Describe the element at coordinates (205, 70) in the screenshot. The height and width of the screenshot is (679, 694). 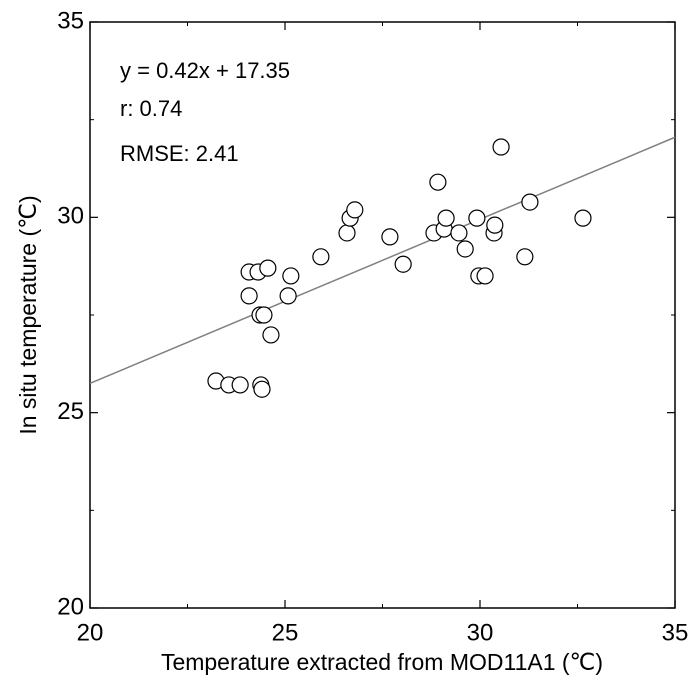
I see `annotation: y = 0.42x + 17.35` at that location.